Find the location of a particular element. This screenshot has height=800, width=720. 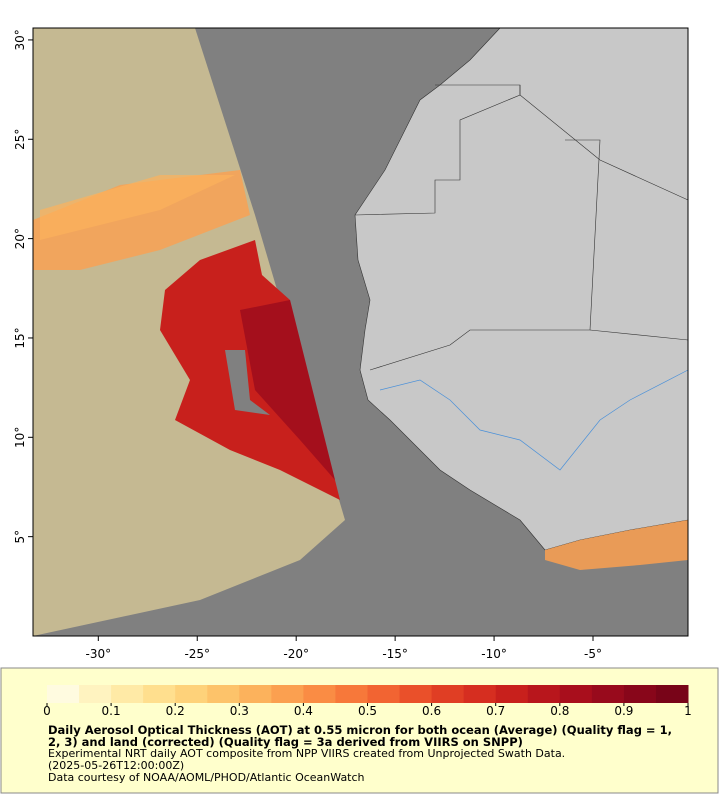

lat-tick-label: 5° is located at coordinates (20, 537).